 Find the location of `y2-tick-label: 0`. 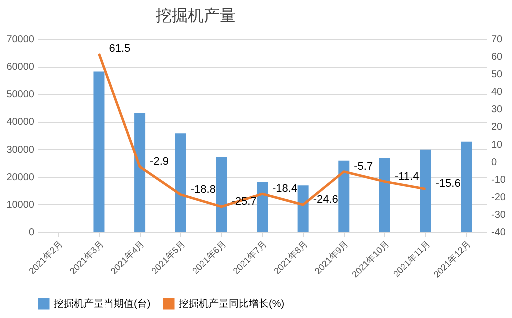

y2-tick-label: 0 is located at coordinates (495, 162).